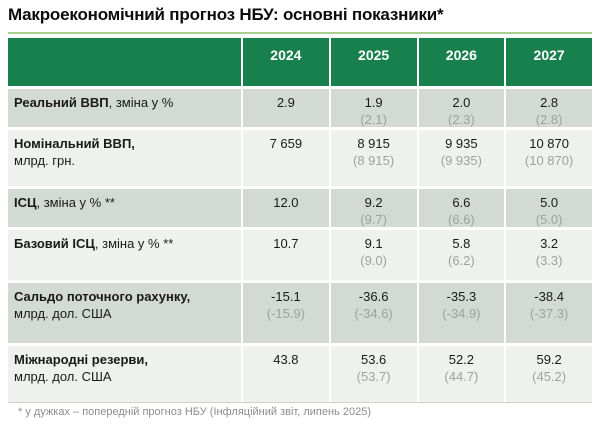  I want to click on cell-previous-forecast: (44.7), so click(461, 376).